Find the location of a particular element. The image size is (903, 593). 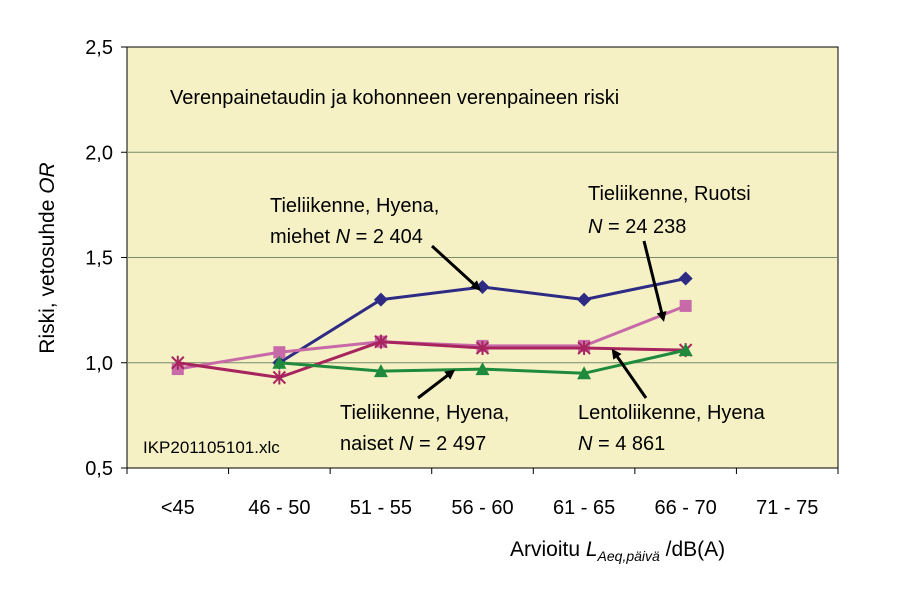

annotation-miehet: Tieliikenne, Hyena, miehet N = 2 404 is located at coordinates (375, 243).